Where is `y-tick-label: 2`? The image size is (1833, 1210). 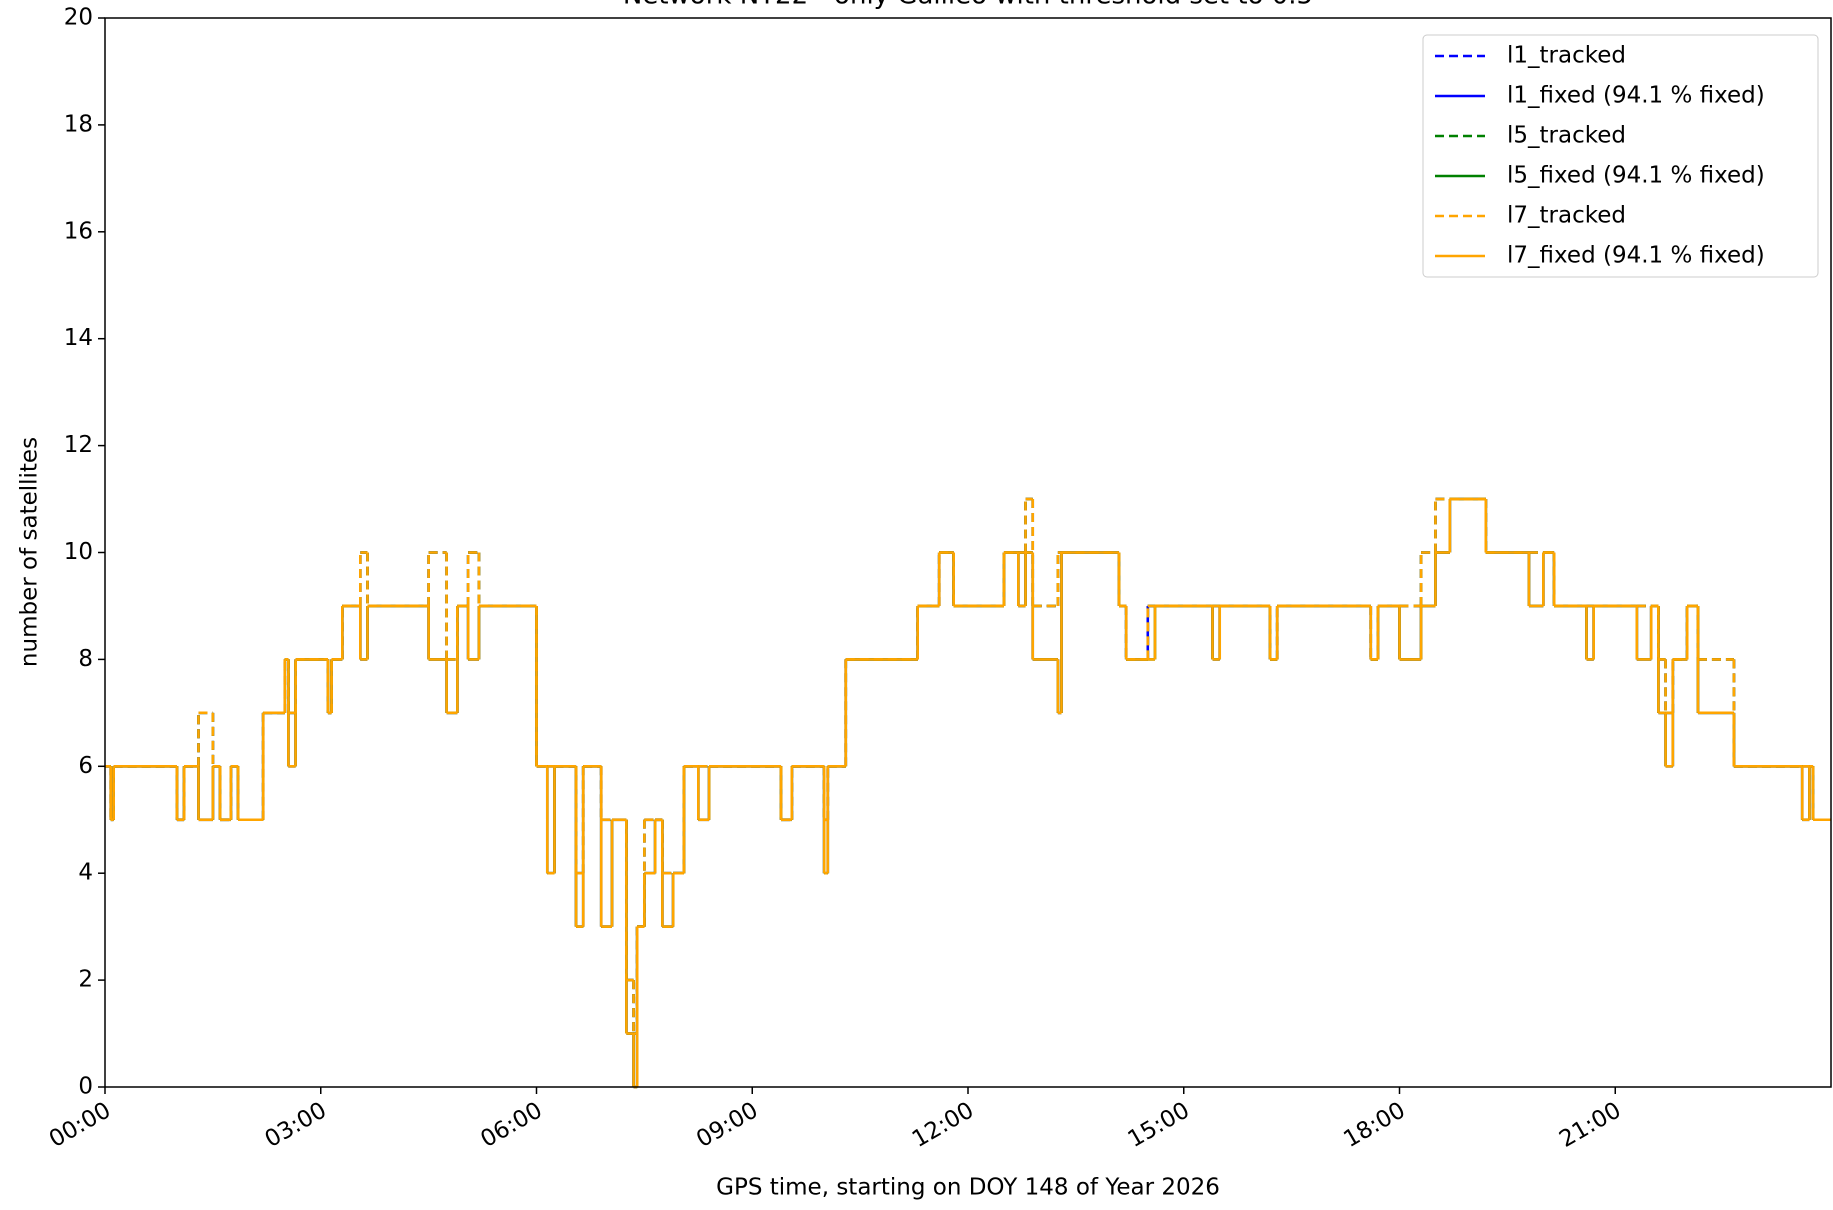 y-tick-label: 2 is located at coordinates (85, 980).